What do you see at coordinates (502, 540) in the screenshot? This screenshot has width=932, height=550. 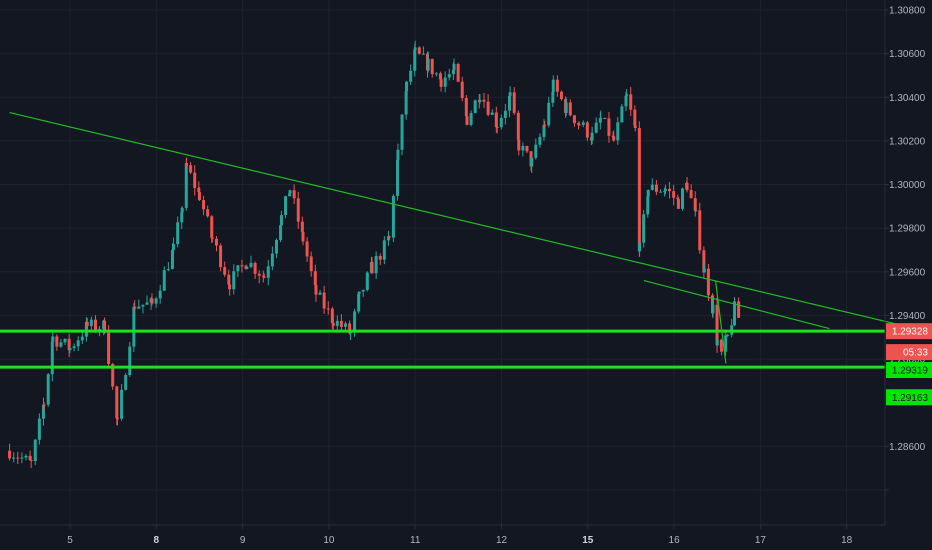 I see `x-tick-label: 12` at bounding box center [502, 540].